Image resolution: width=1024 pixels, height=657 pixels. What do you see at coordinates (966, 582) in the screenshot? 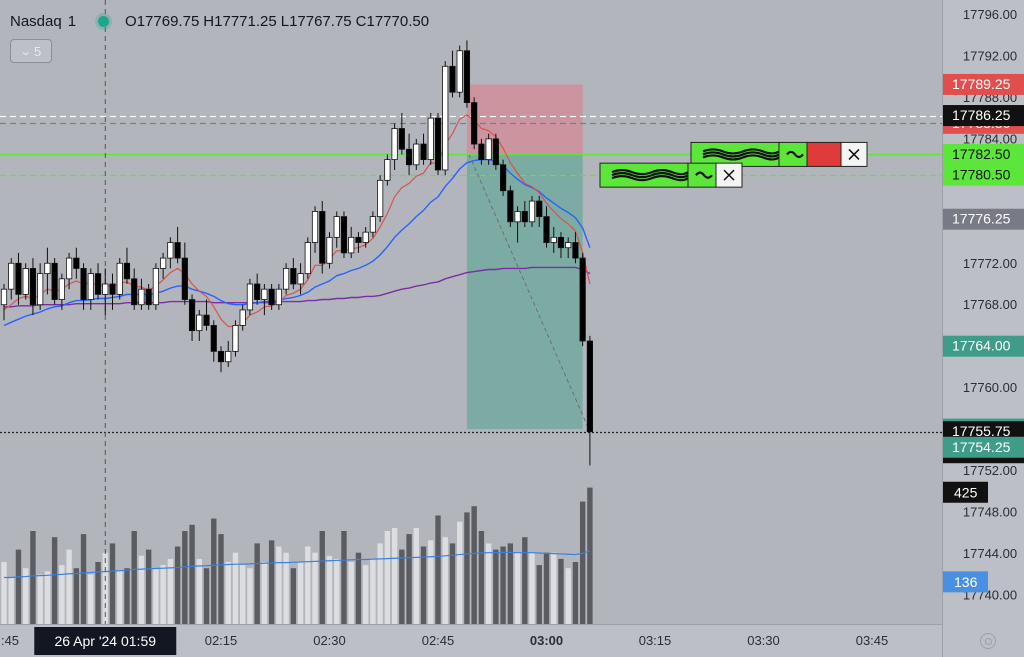
I see `volume-axis-label-text: 136` at bounding box center [966, 582].